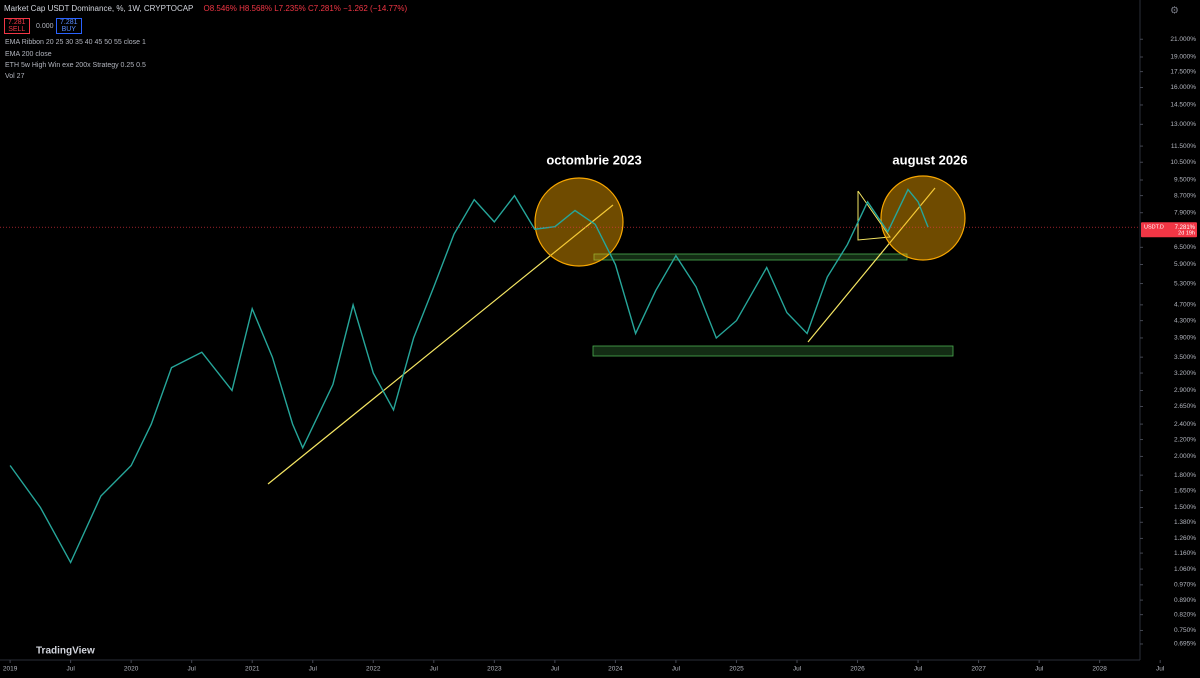 The image size is (1200, 678). I want to click on x-tick-label: 2021, so click(252, 669).